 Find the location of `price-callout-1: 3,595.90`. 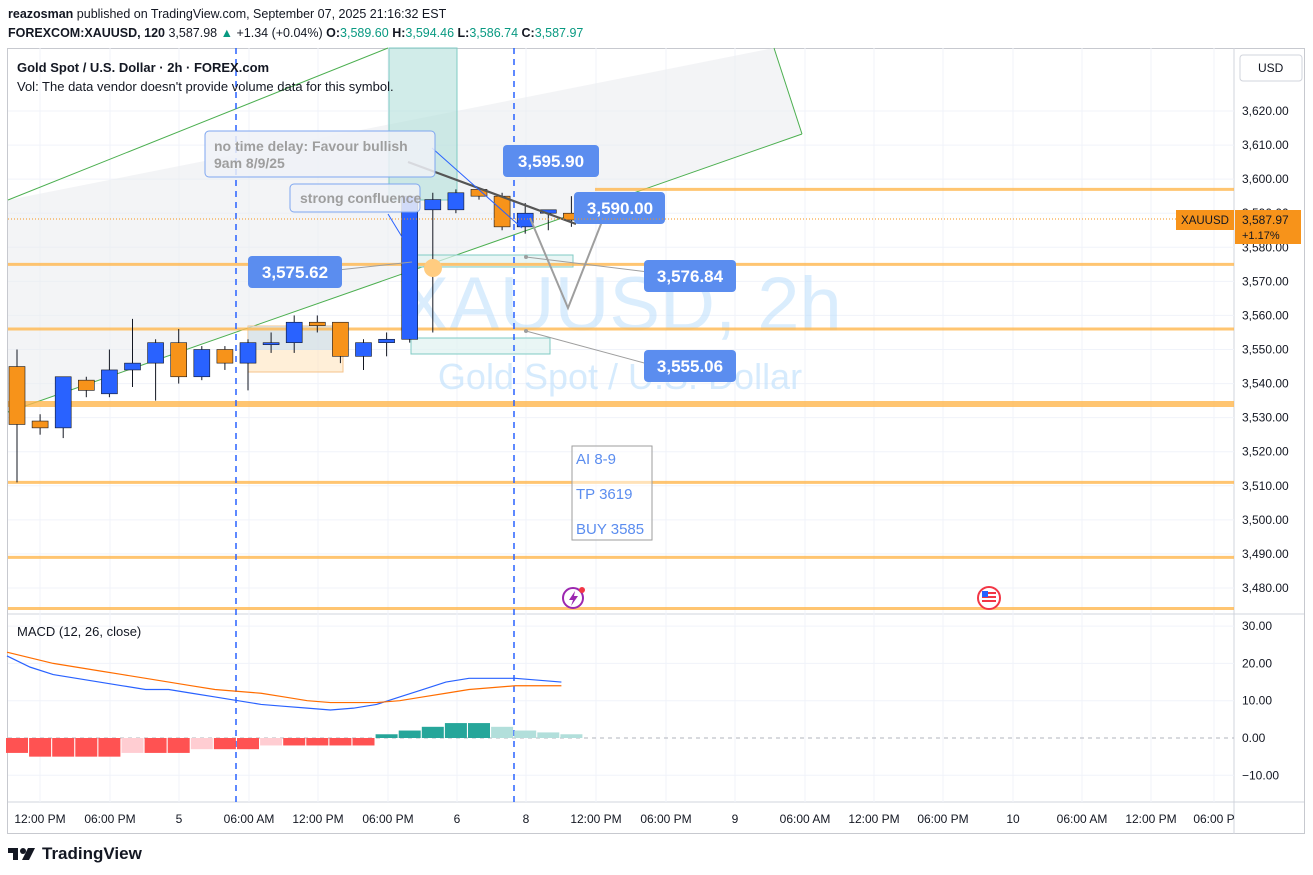

price-callout-1: 3,595.90 is located at coordinates (551, 161).